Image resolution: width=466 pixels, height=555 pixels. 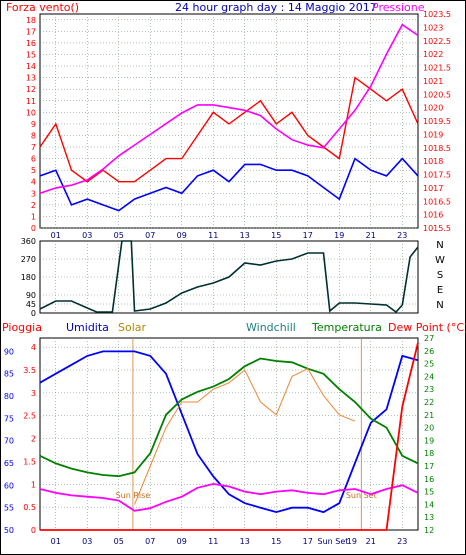 What do you see at coordinates (440, 275) in the screenshot?
I see `compass-letter: S` at bounding box center [440, 275].